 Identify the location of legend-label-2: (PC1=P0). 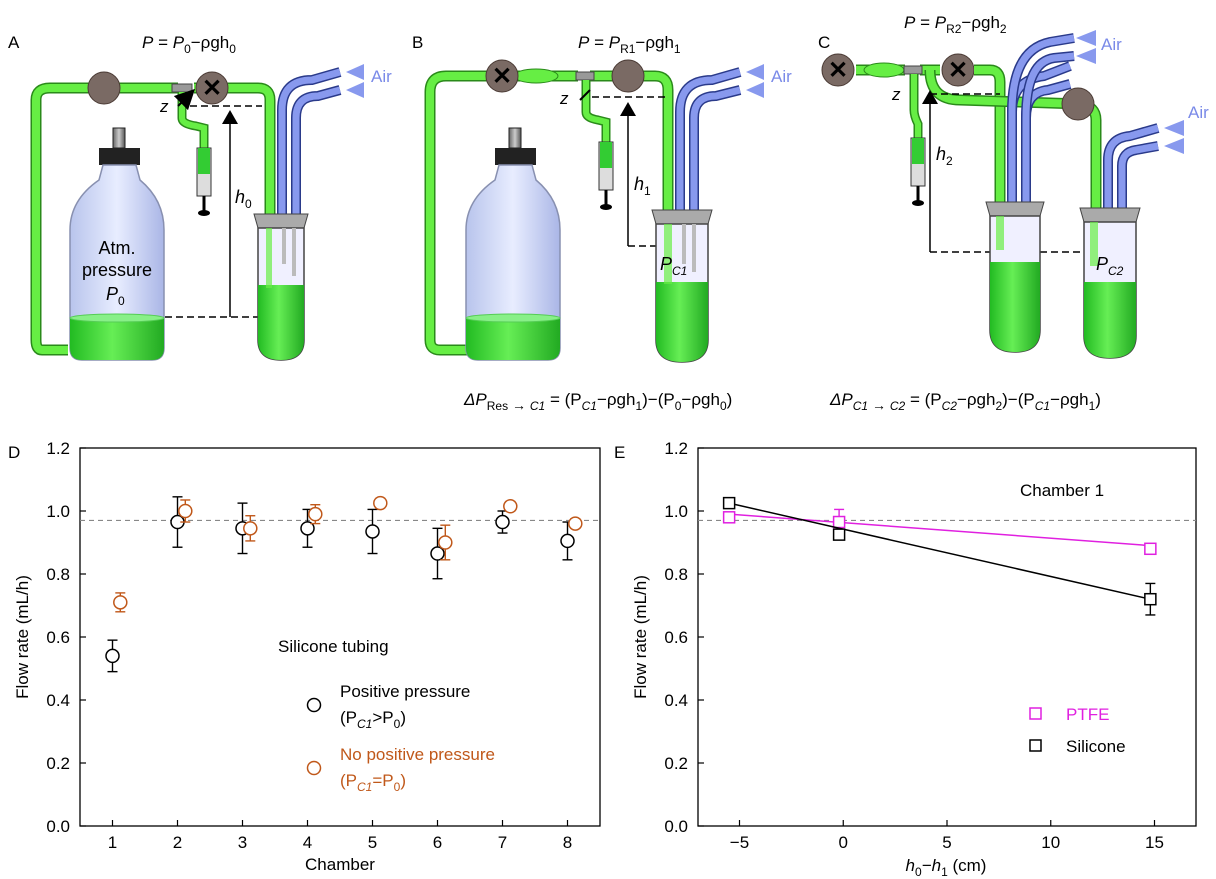
(373, 782).